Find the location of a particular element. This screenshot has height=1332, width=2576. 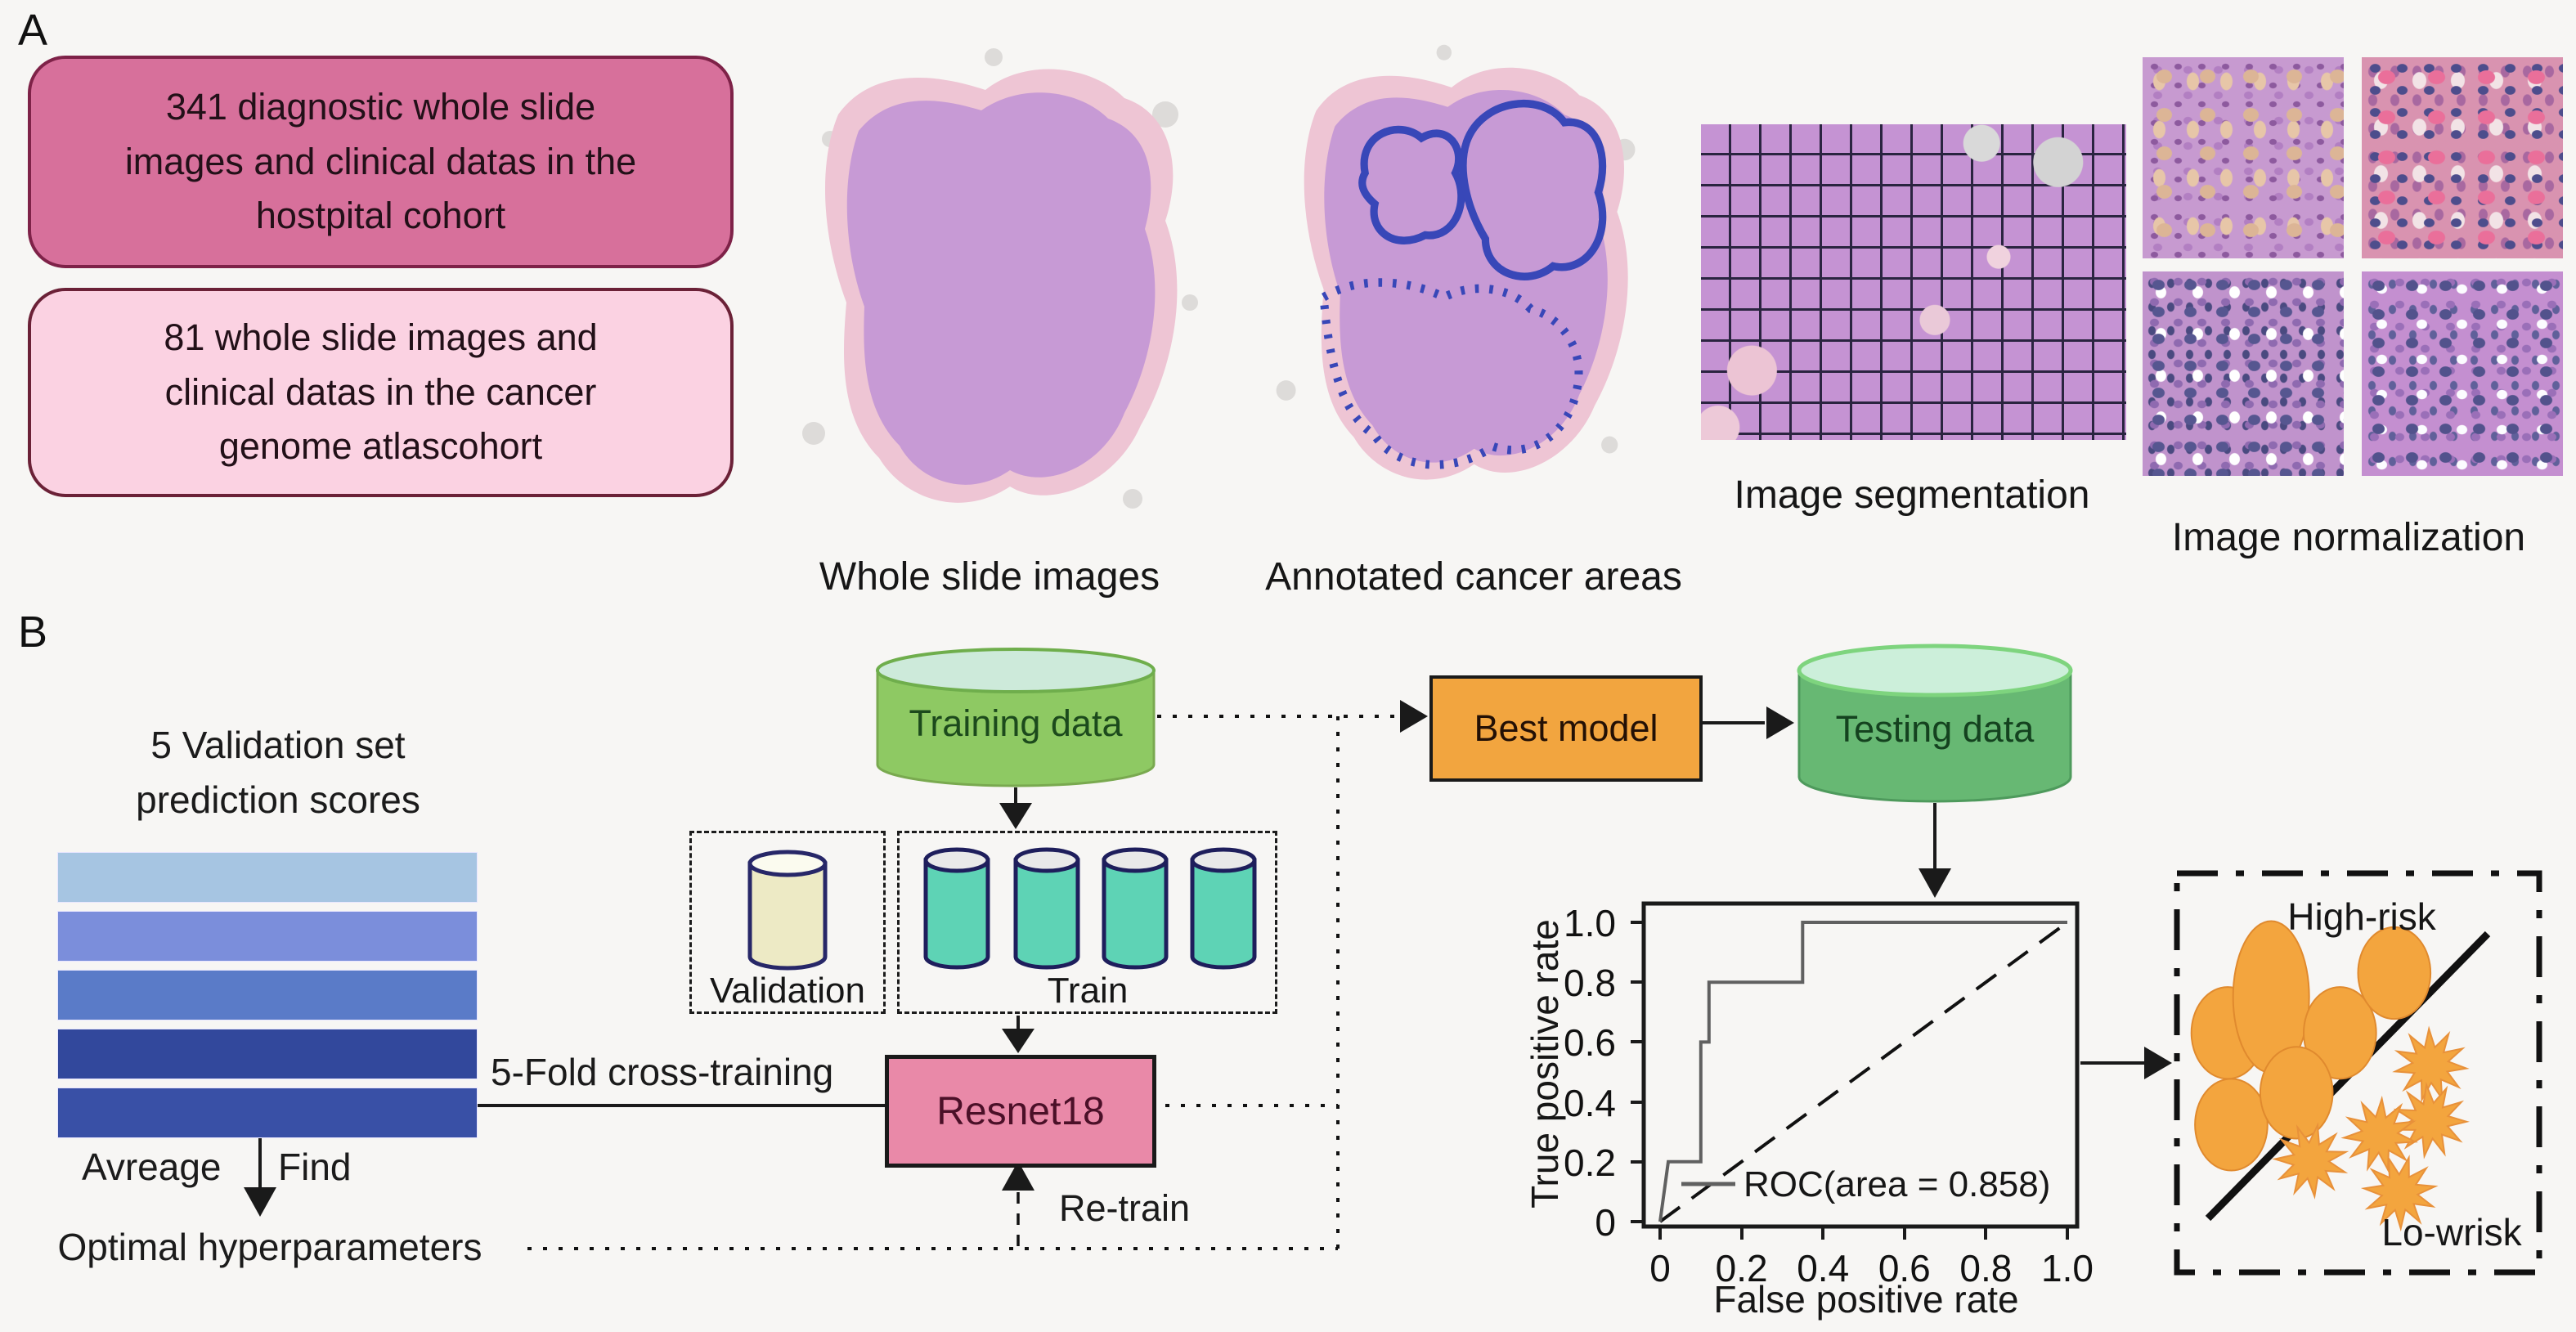

testing-data-cylinder is located at coordinates (1935, 723).